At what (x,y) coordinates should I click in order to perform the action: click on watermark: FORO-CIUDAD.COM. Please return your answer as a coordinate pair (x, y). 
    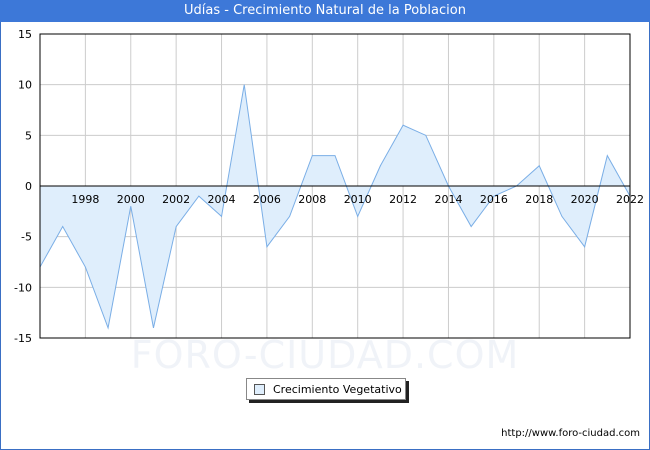
    Looking at the image, I should click on (325, 355).